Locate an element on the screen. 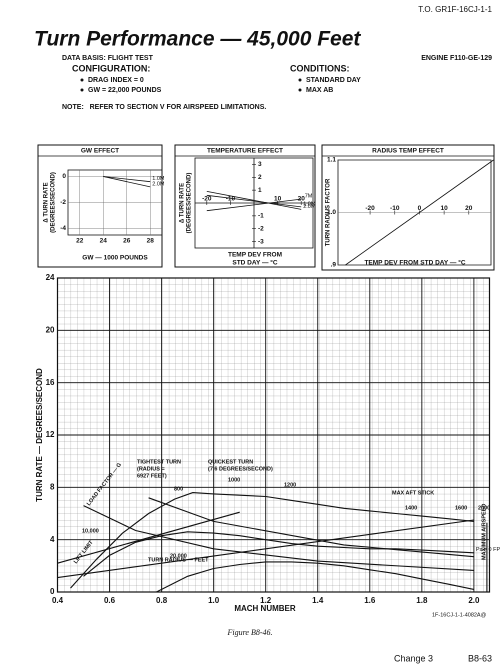  x-tick-label: 1.8 is located at coordinates (422, 600).